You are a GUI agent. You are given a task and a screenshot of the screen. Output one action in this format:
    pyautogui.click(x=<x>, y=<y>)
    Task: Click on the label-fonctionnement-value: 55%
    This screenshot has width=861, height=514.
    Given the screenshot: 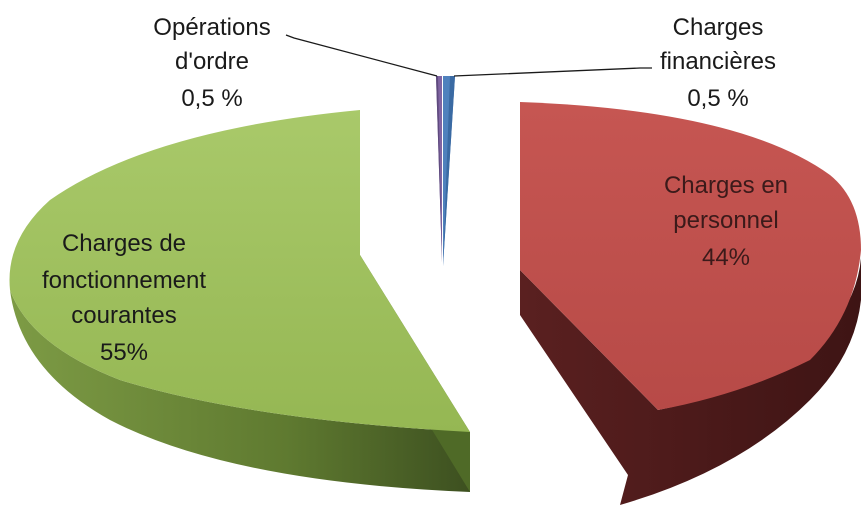 What is the action you would take?
    pyautogui.click(x=124, y=352)
    